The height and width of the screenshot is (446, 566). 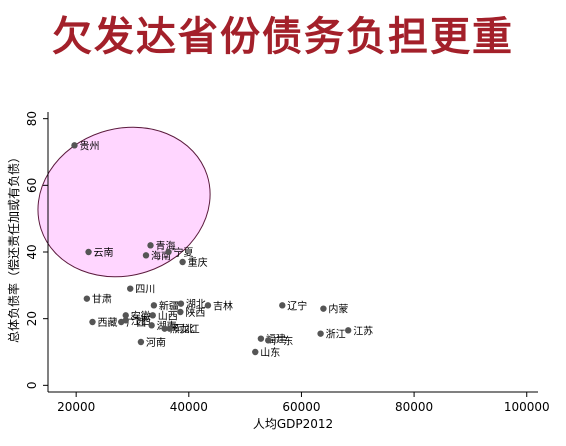 What do you see at coordinates (297, 305) in the screenshot?
I see `point-label: 辽宁` at bounding box center [297, 305].